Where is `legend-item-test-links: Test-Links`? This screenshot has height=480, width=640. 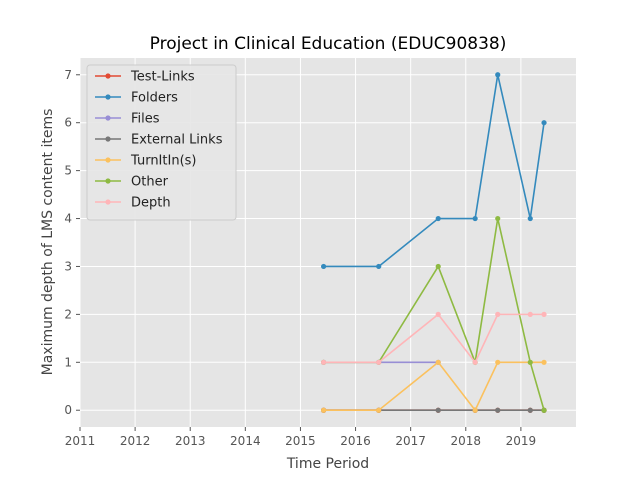
legend-item-test-links: Test-Links is located at coordinates (145, 77).